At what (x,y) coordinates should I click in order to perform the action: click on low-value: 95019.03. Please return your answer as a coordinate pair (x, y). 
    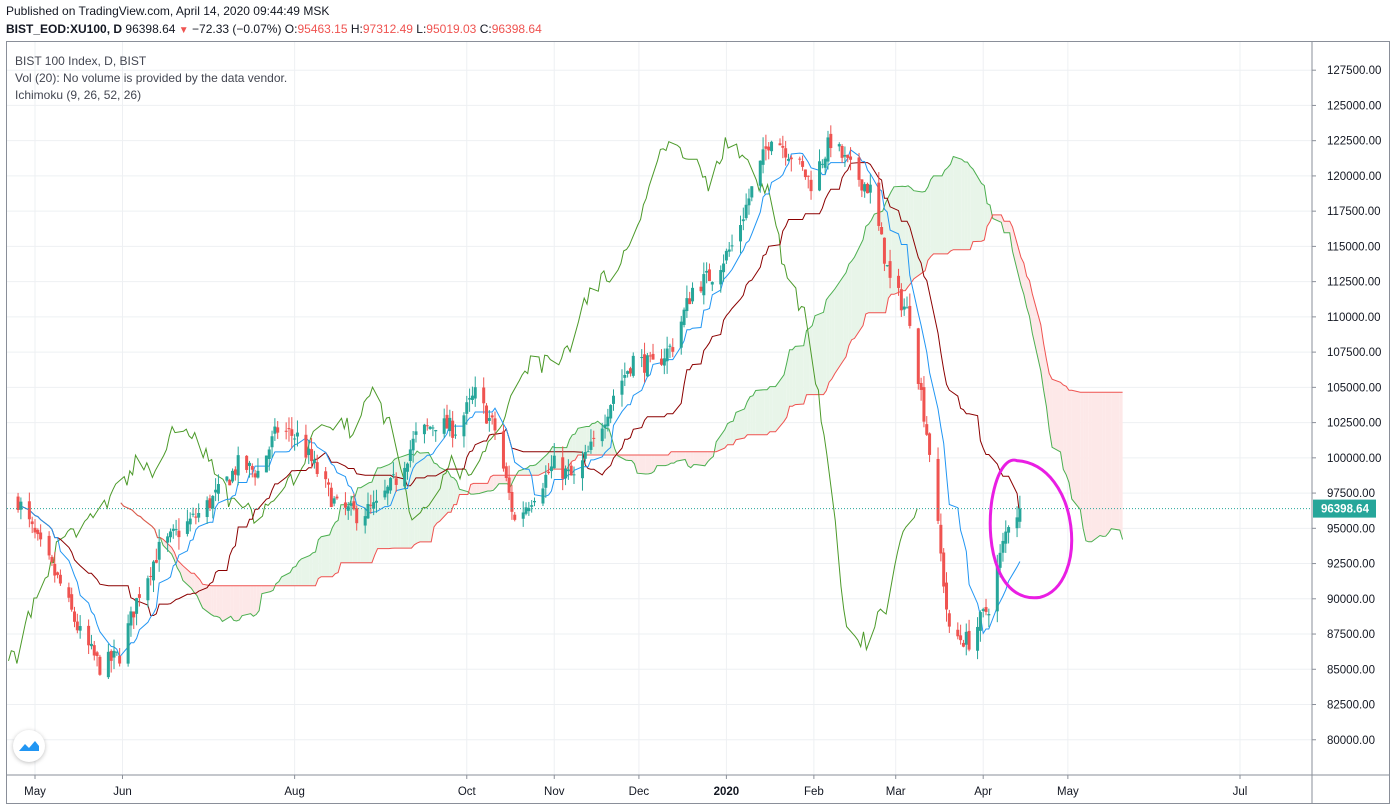
    Looking at the image, I should click on (451, 29).